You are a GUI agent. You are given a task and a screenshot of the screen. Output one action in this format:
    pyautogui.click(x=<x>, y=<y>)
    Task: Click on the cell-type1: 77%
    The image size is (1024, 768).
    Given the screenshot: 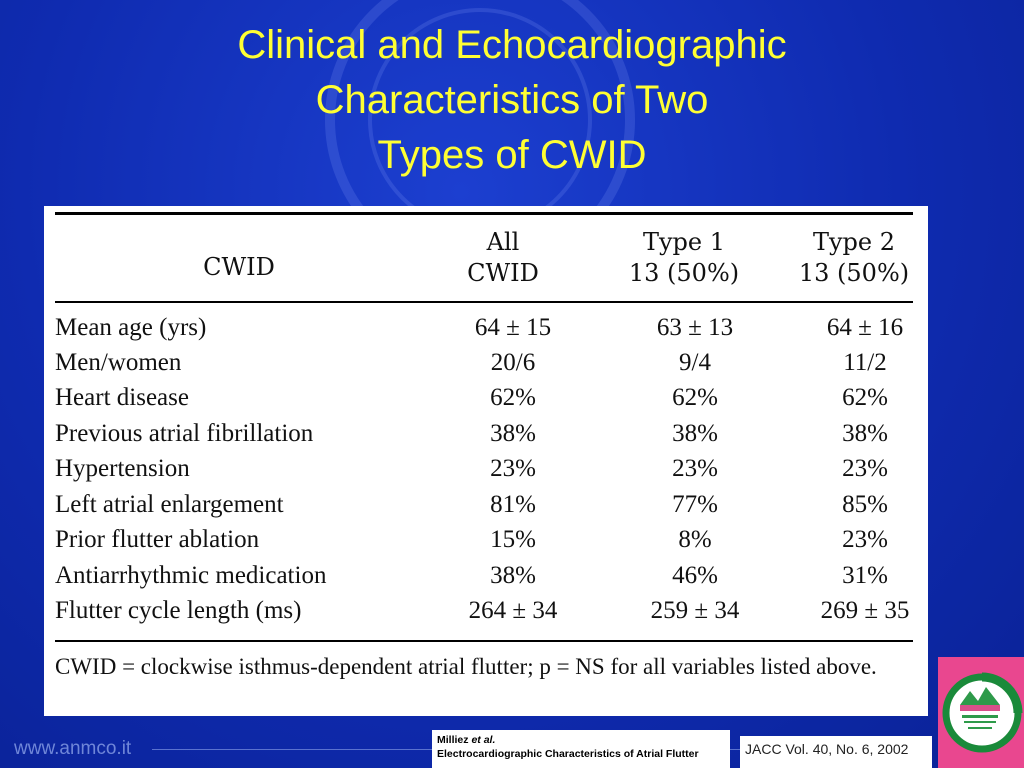 What is the action you would take?
    pyautogui.click(x=695, y=504)
    